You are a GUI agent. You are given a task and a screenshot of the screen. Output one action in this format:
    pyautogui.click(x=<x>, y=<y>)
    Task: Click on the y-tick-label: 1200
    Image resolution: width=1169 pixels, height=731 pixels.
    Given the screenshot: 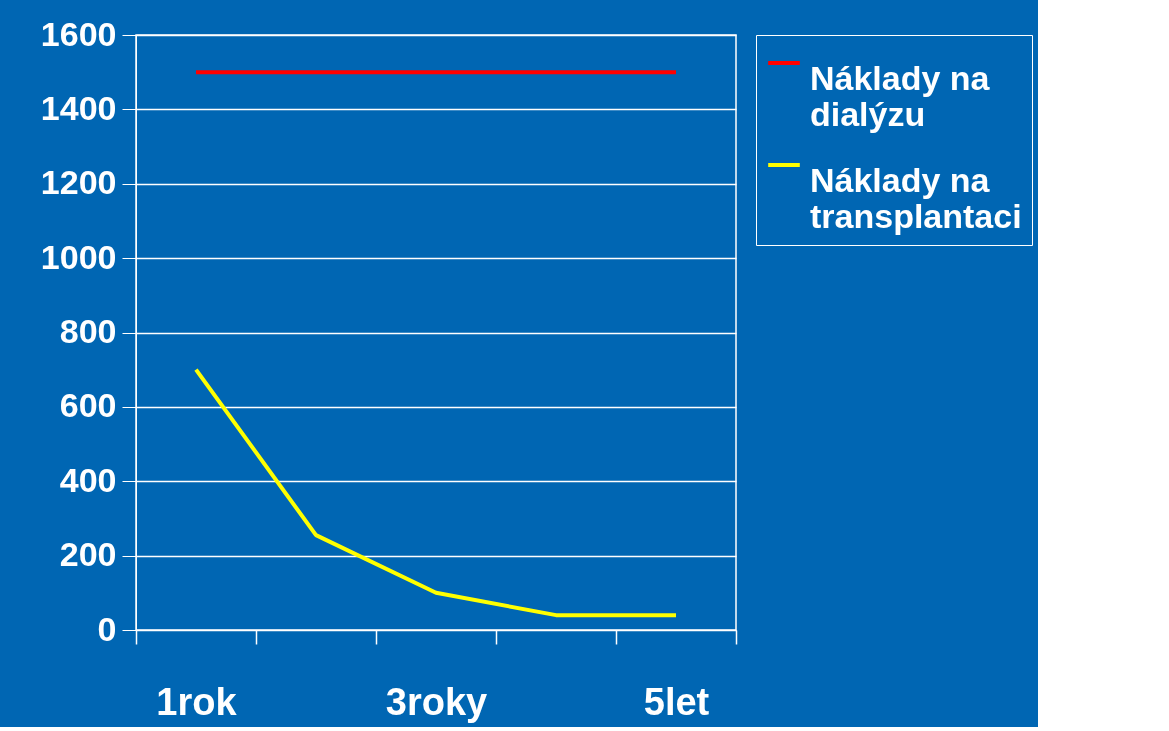 What is the action you would take?
    pyautogui.click(x=78, y=182)
    